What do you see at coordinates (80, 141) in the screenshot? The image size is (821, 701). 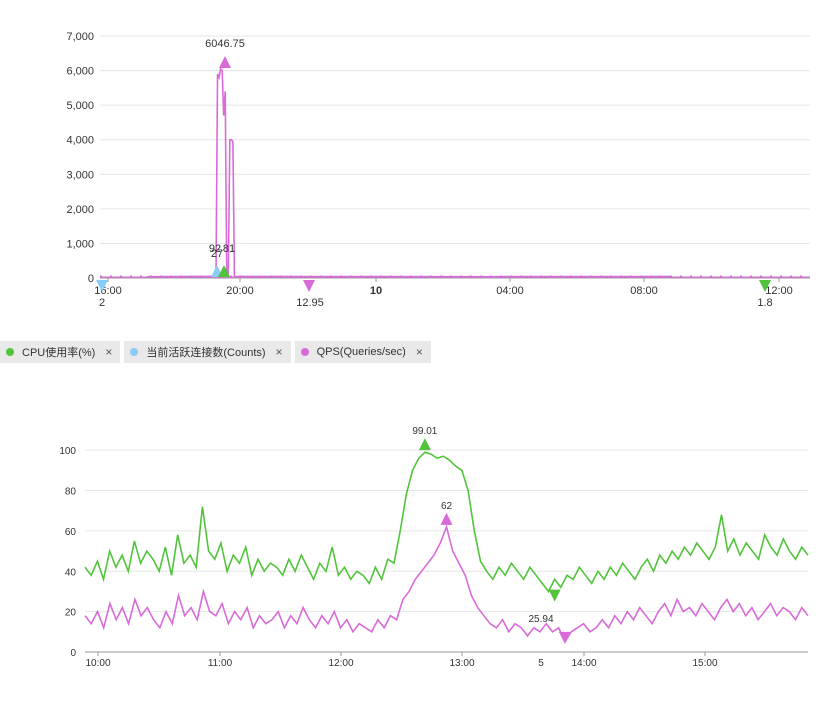 I see `y-tick-label: 4,000` at bounding box center [80, 141].